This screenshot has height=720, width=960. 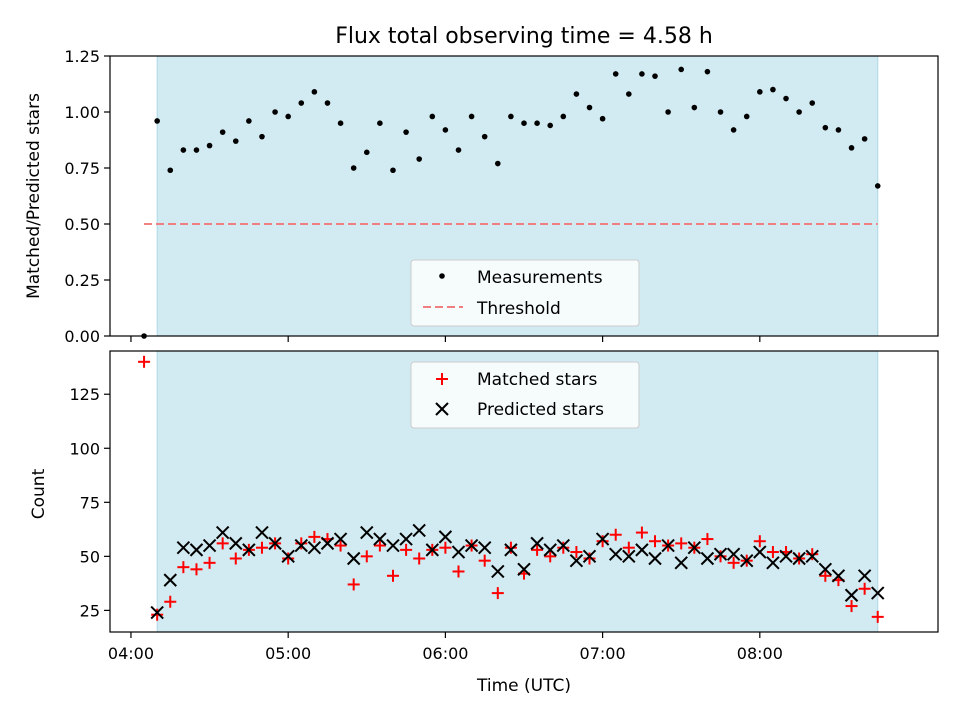 I want to click on top-legend-box, so click(x=525, y=293).